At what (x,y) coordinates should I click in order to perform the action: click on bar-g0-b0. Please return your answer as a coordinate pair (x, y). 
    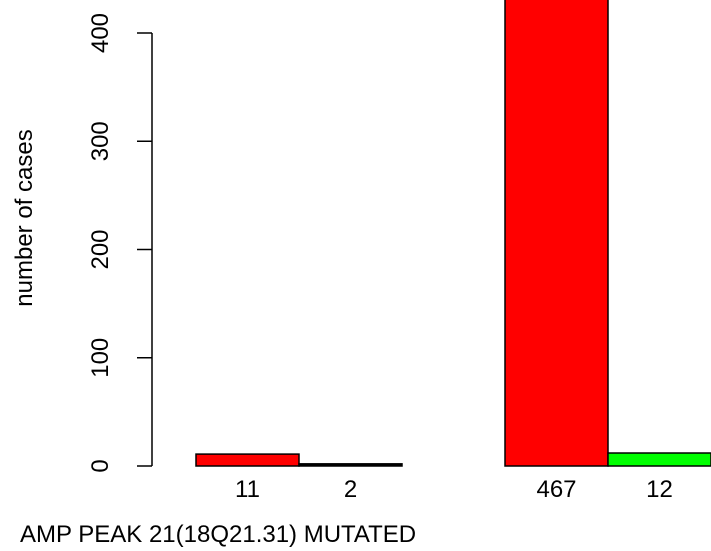
    Looking at the image, I should click on (247, 460).